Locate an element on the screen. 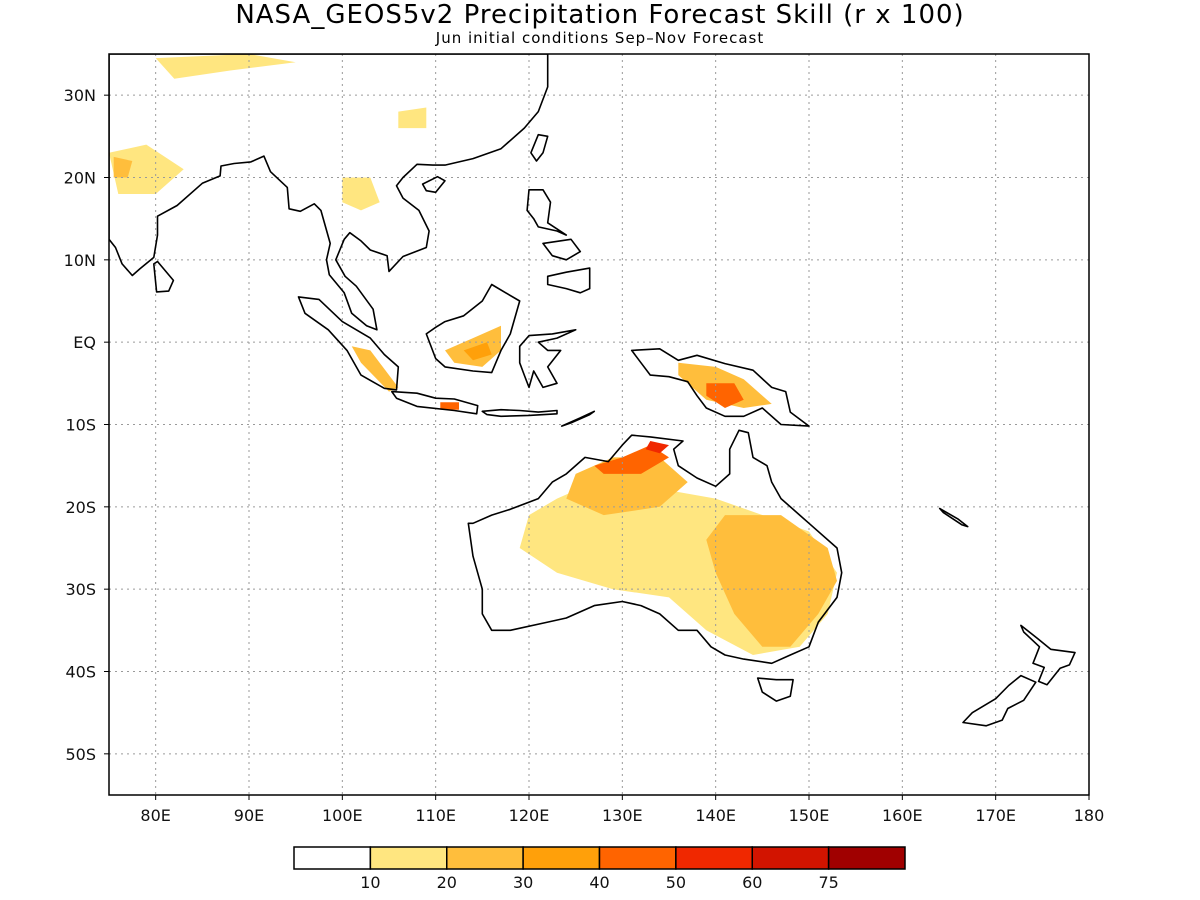  x-tick-label: 180 is located at coordinates (1089, 815).